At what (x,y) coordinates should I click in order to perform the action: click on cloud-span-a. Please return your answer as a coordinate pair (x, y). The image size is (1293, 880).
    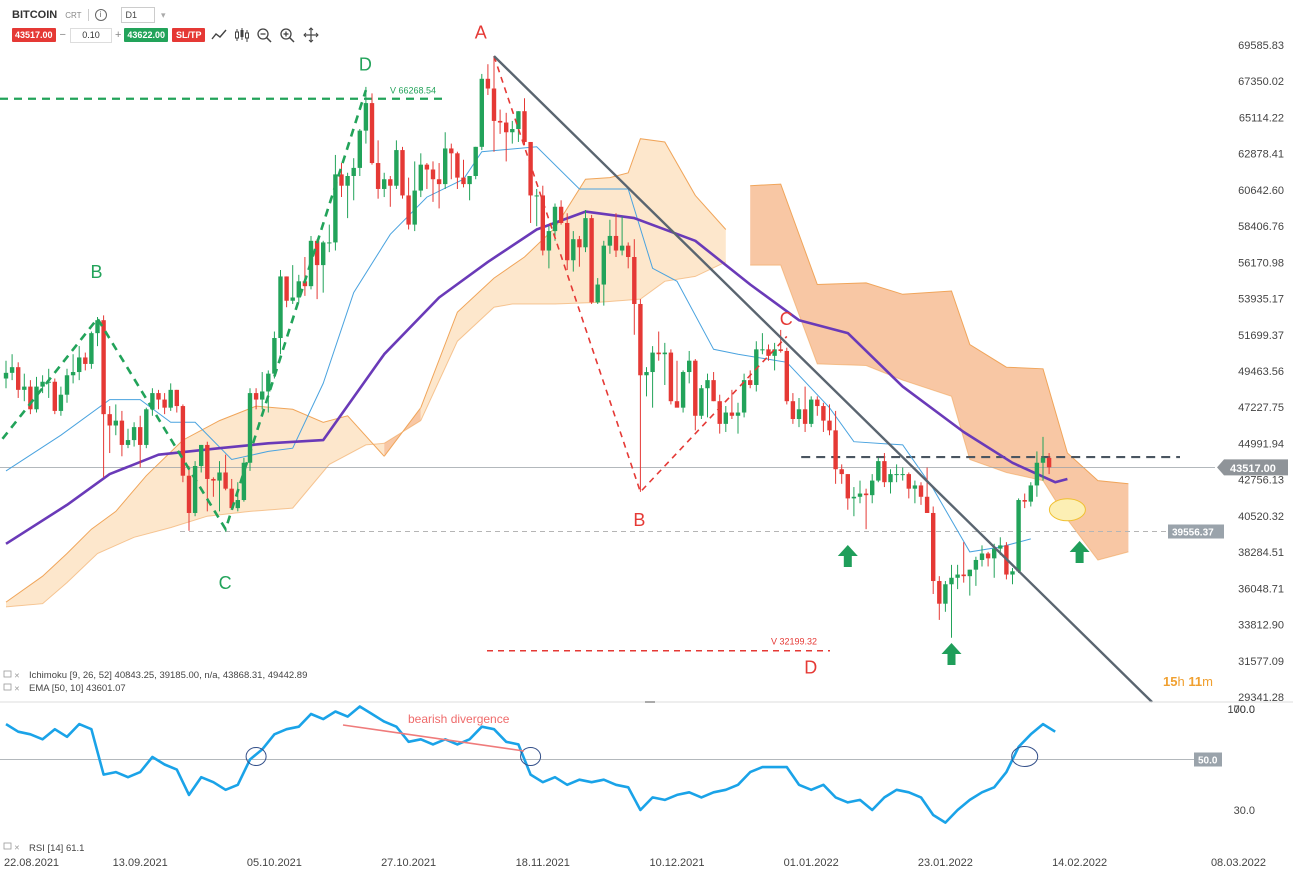
    Looking at the image, I should click on (573, 273).